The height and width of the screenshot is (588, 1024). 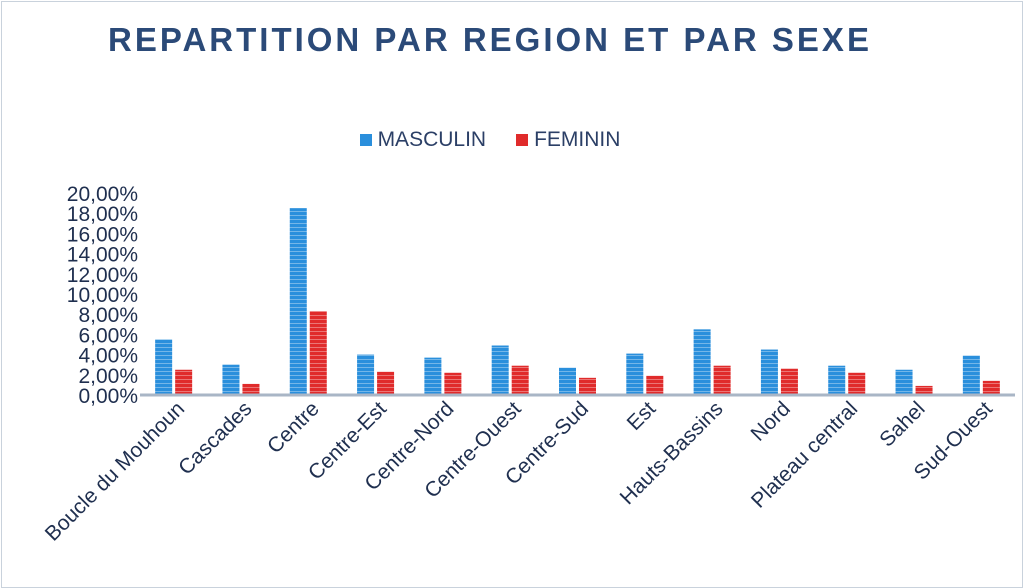 I want to click on legend-item-feminin: FEMININ, so click(x=568, y=140).